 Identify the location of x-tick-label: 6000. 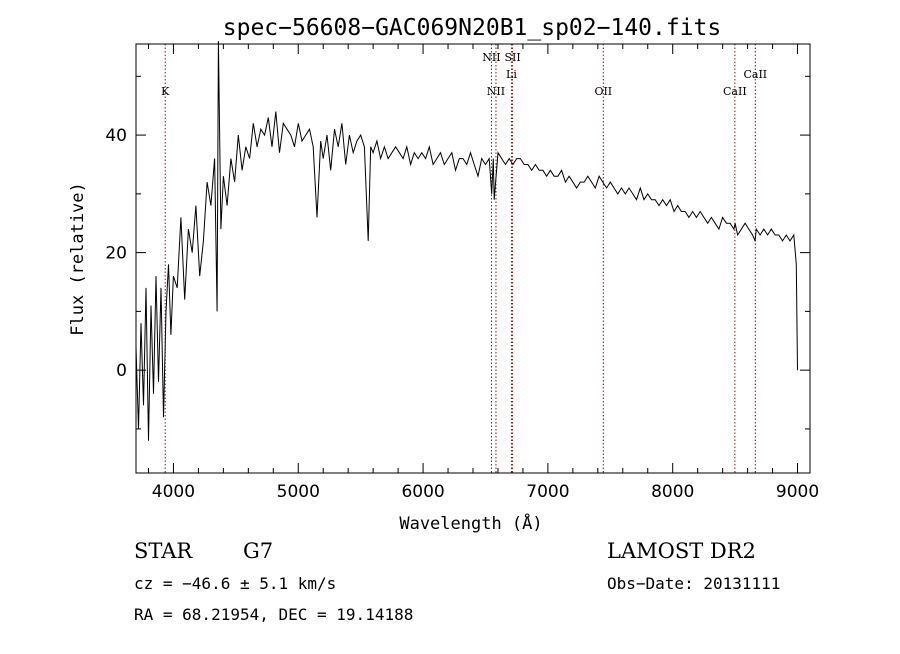
(422, 492).